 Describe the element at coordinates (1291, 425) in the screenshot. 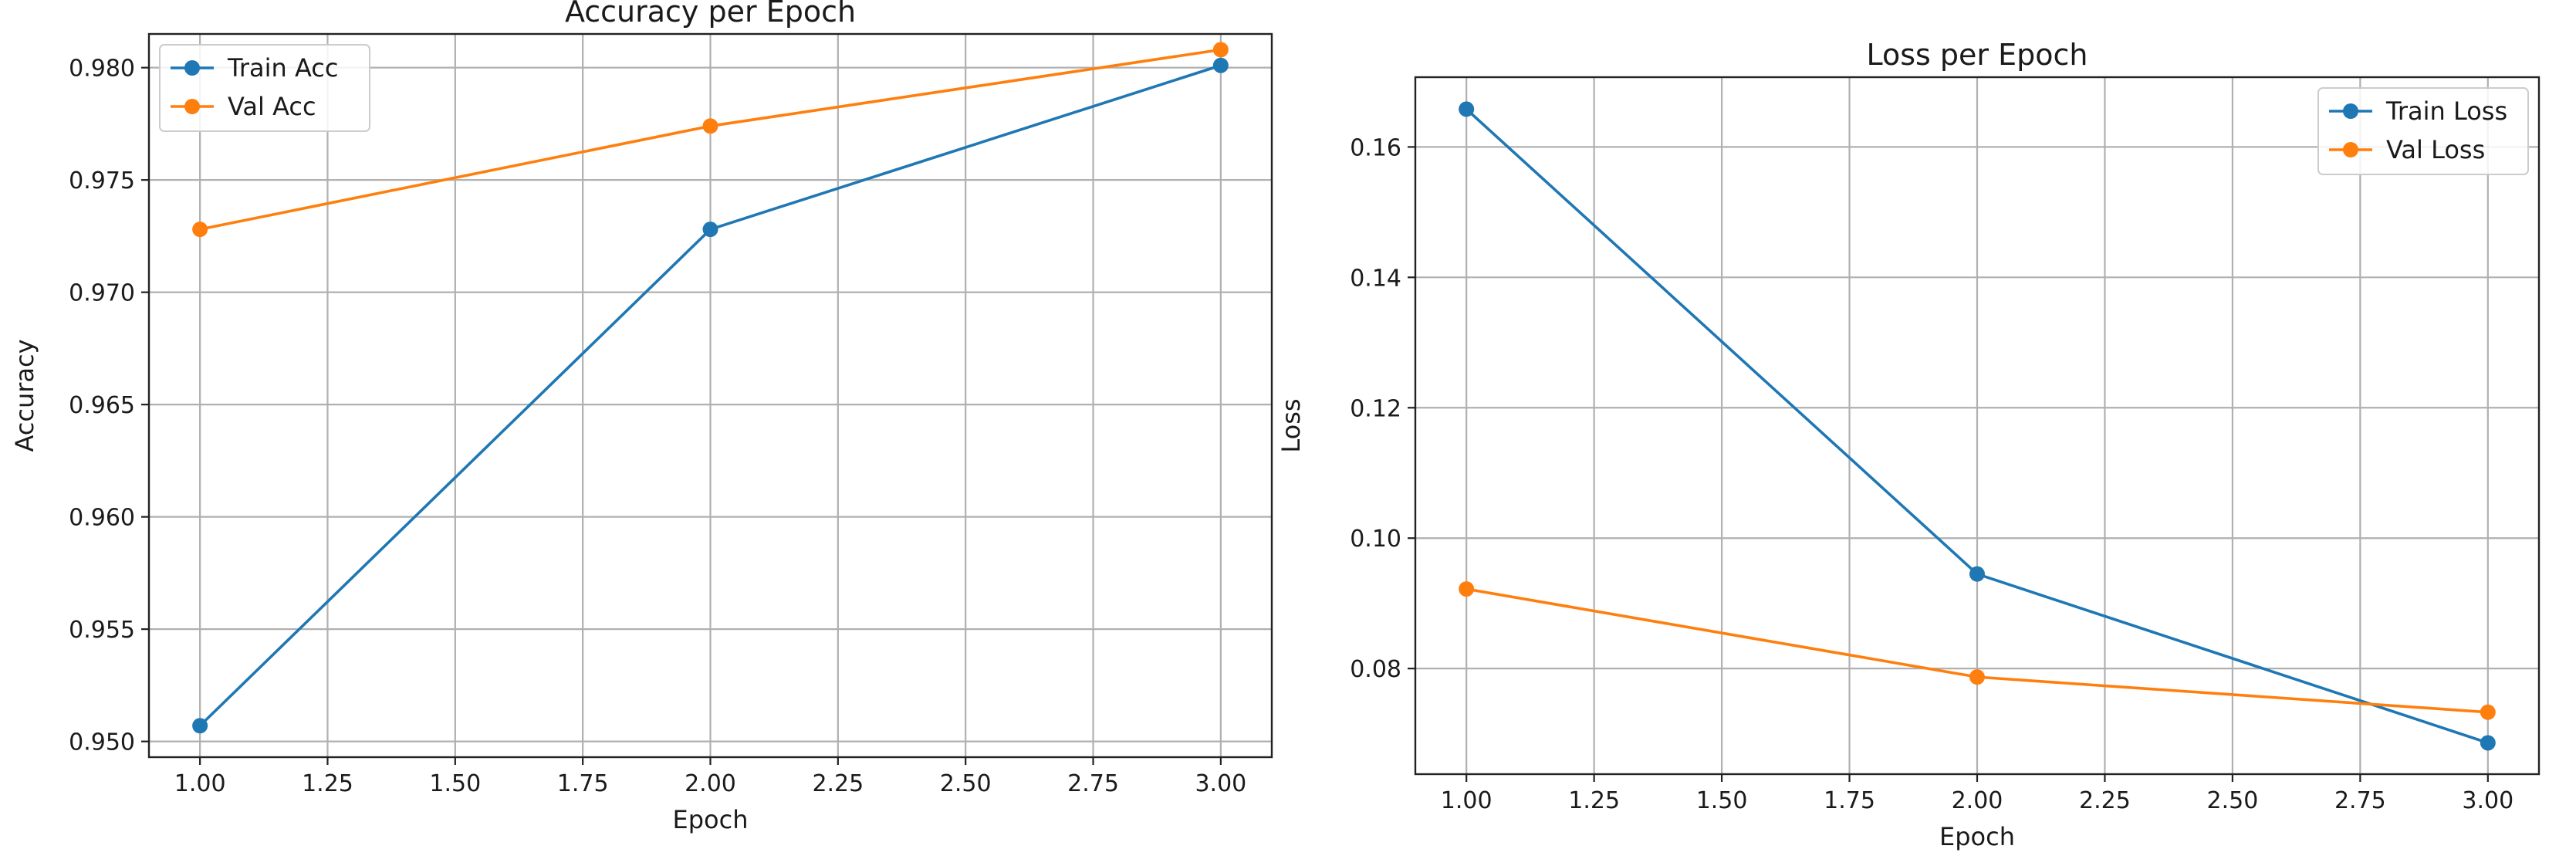

I see `loss-y-axis-label: Loss` at that location.